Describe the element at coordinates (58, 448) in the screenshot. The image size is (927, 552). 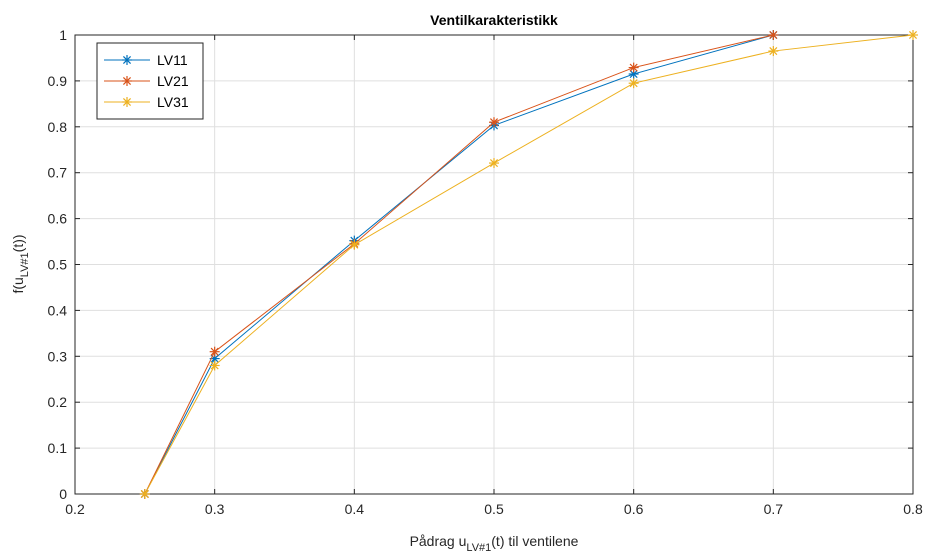
I see `y-tick-label: 0.1` at that location.